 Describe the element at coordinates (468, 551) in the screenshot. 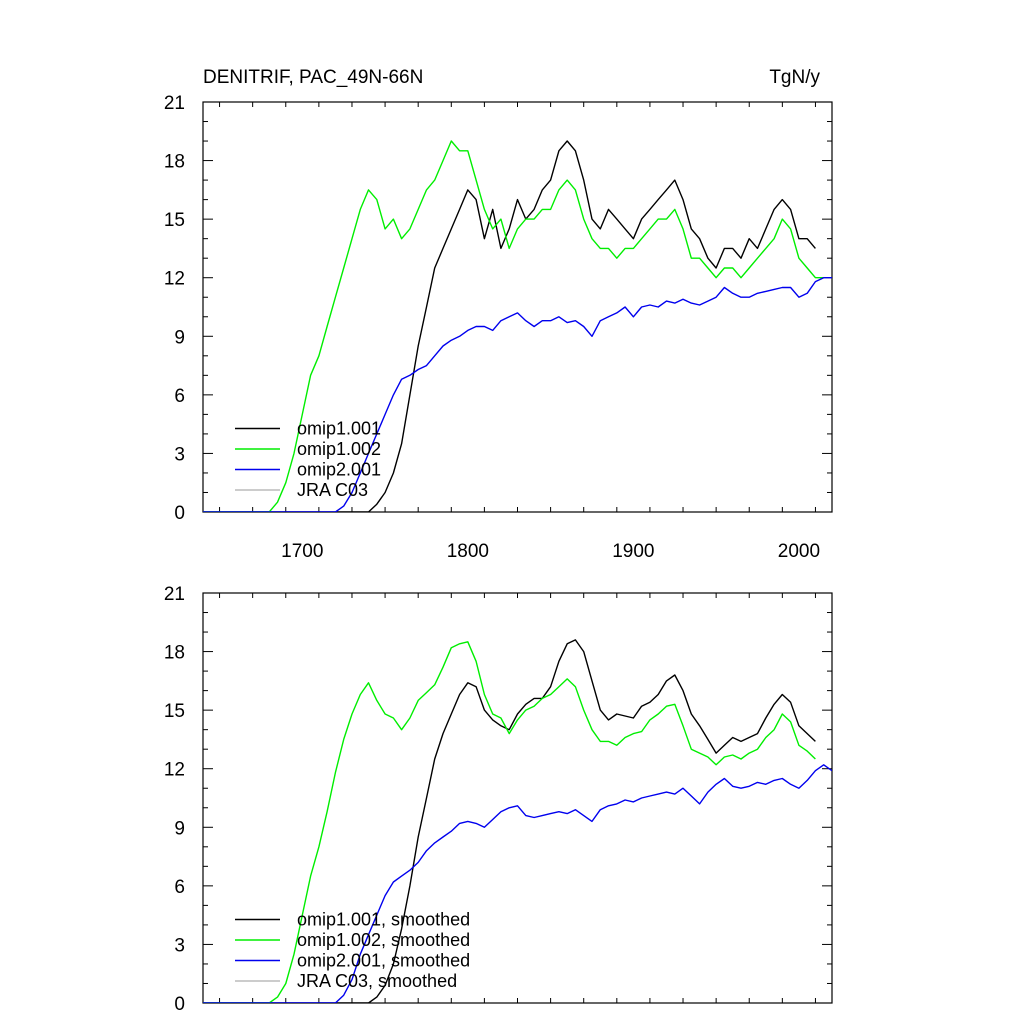

I see `x-tick-label: 1800` at that location.